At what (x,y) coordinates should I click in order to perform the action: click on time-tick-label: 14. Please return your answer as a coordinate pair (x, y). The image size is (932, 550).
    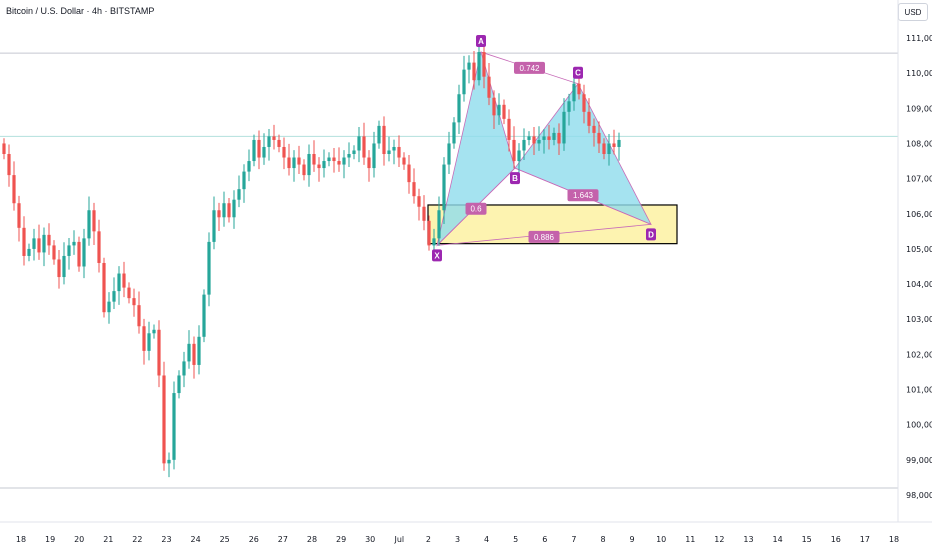
    Looking at the image, I should click on (778, 539).